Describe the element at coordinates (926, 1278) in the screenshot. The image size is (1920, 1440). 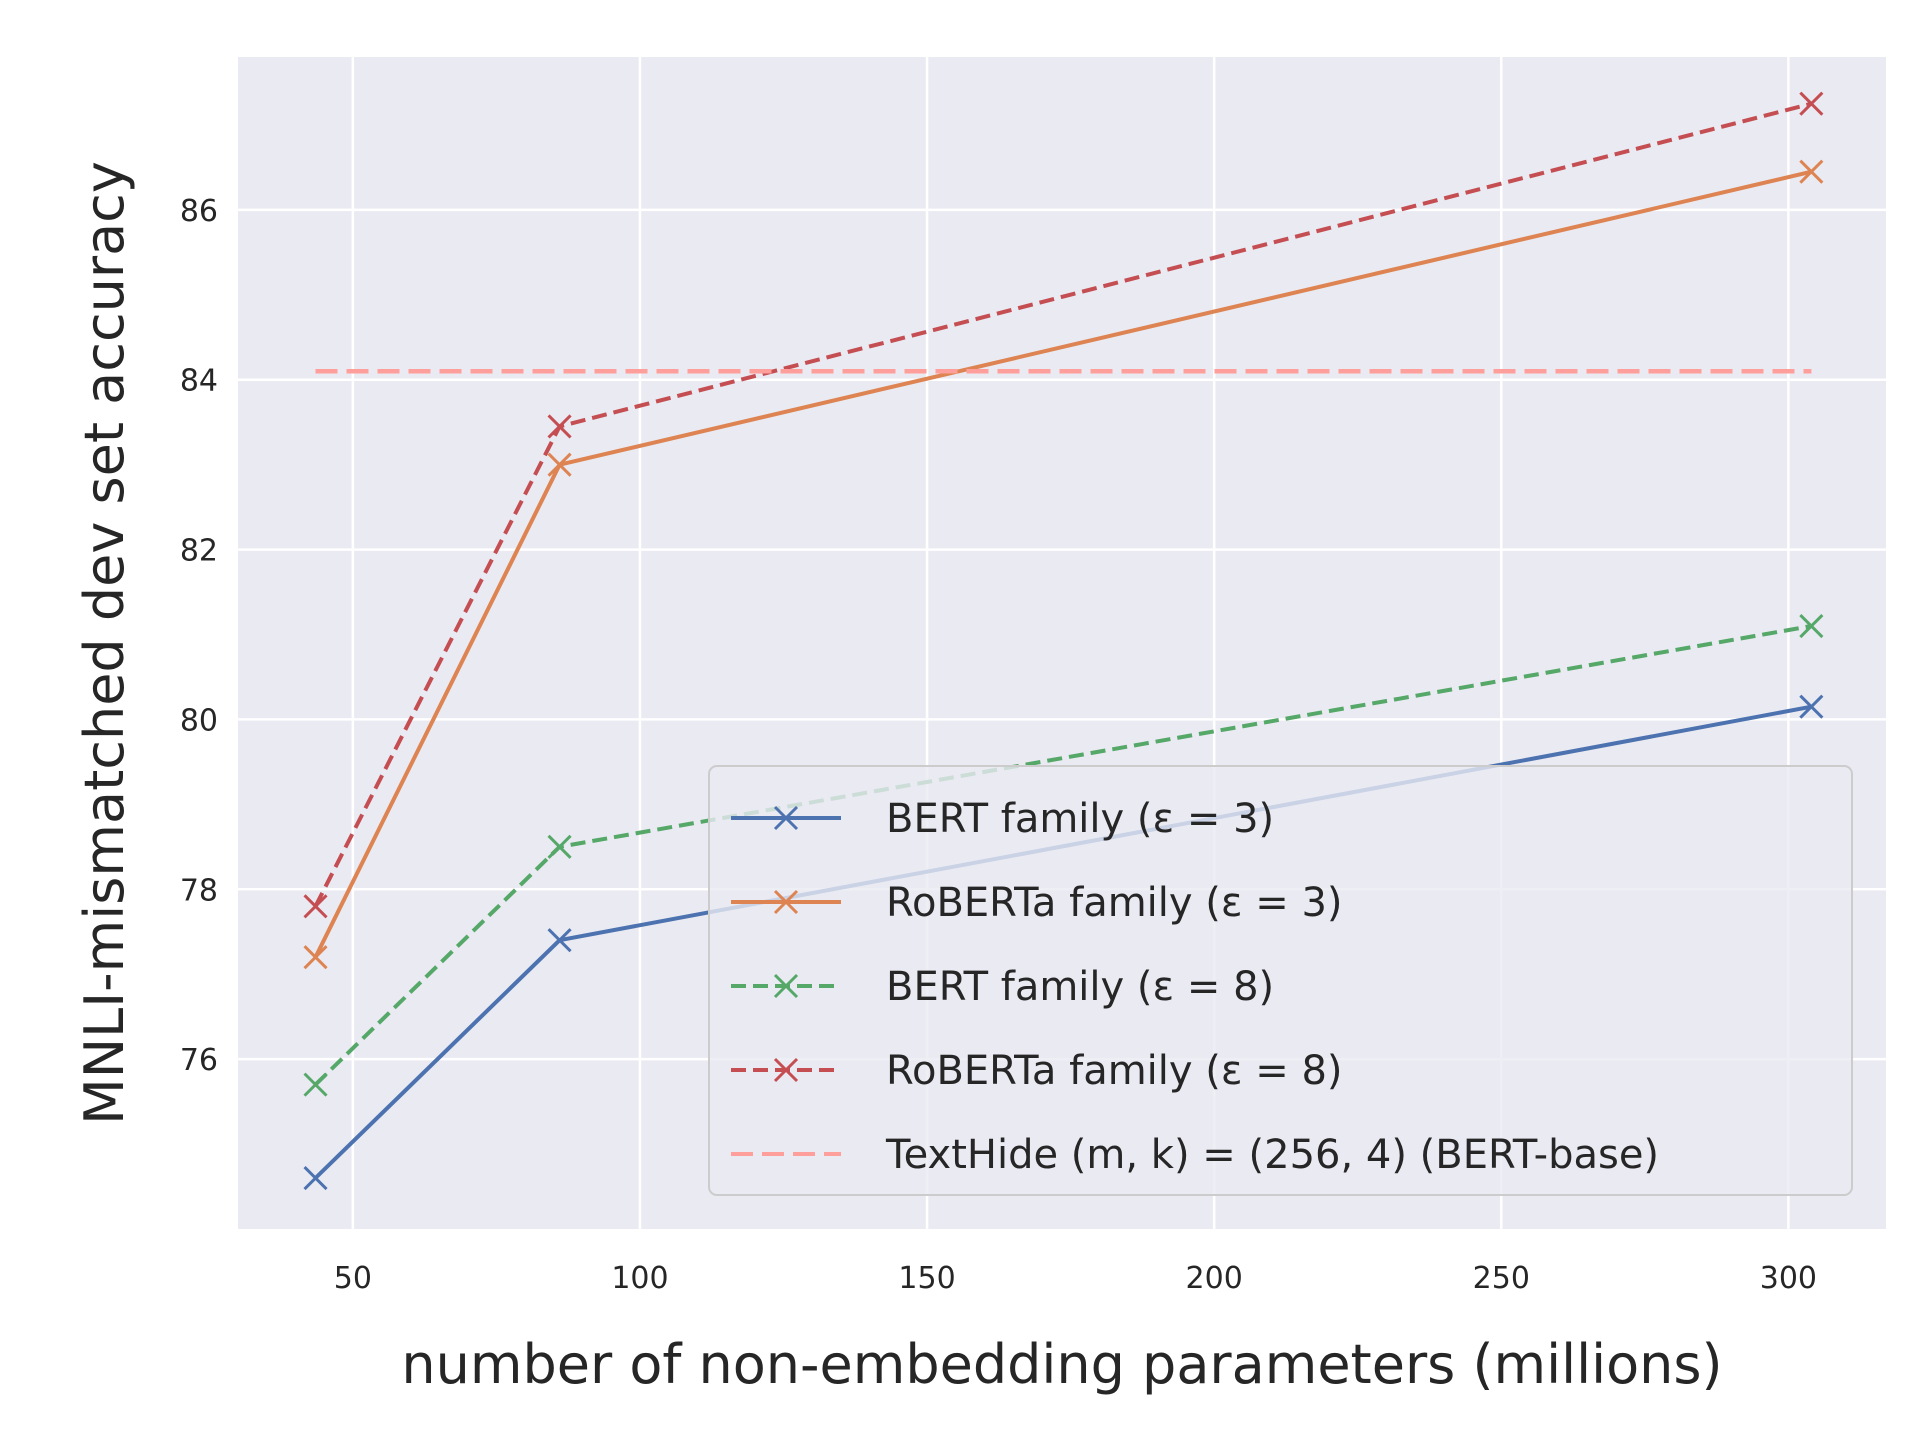
I see `x-tick-label: 150` at that location.